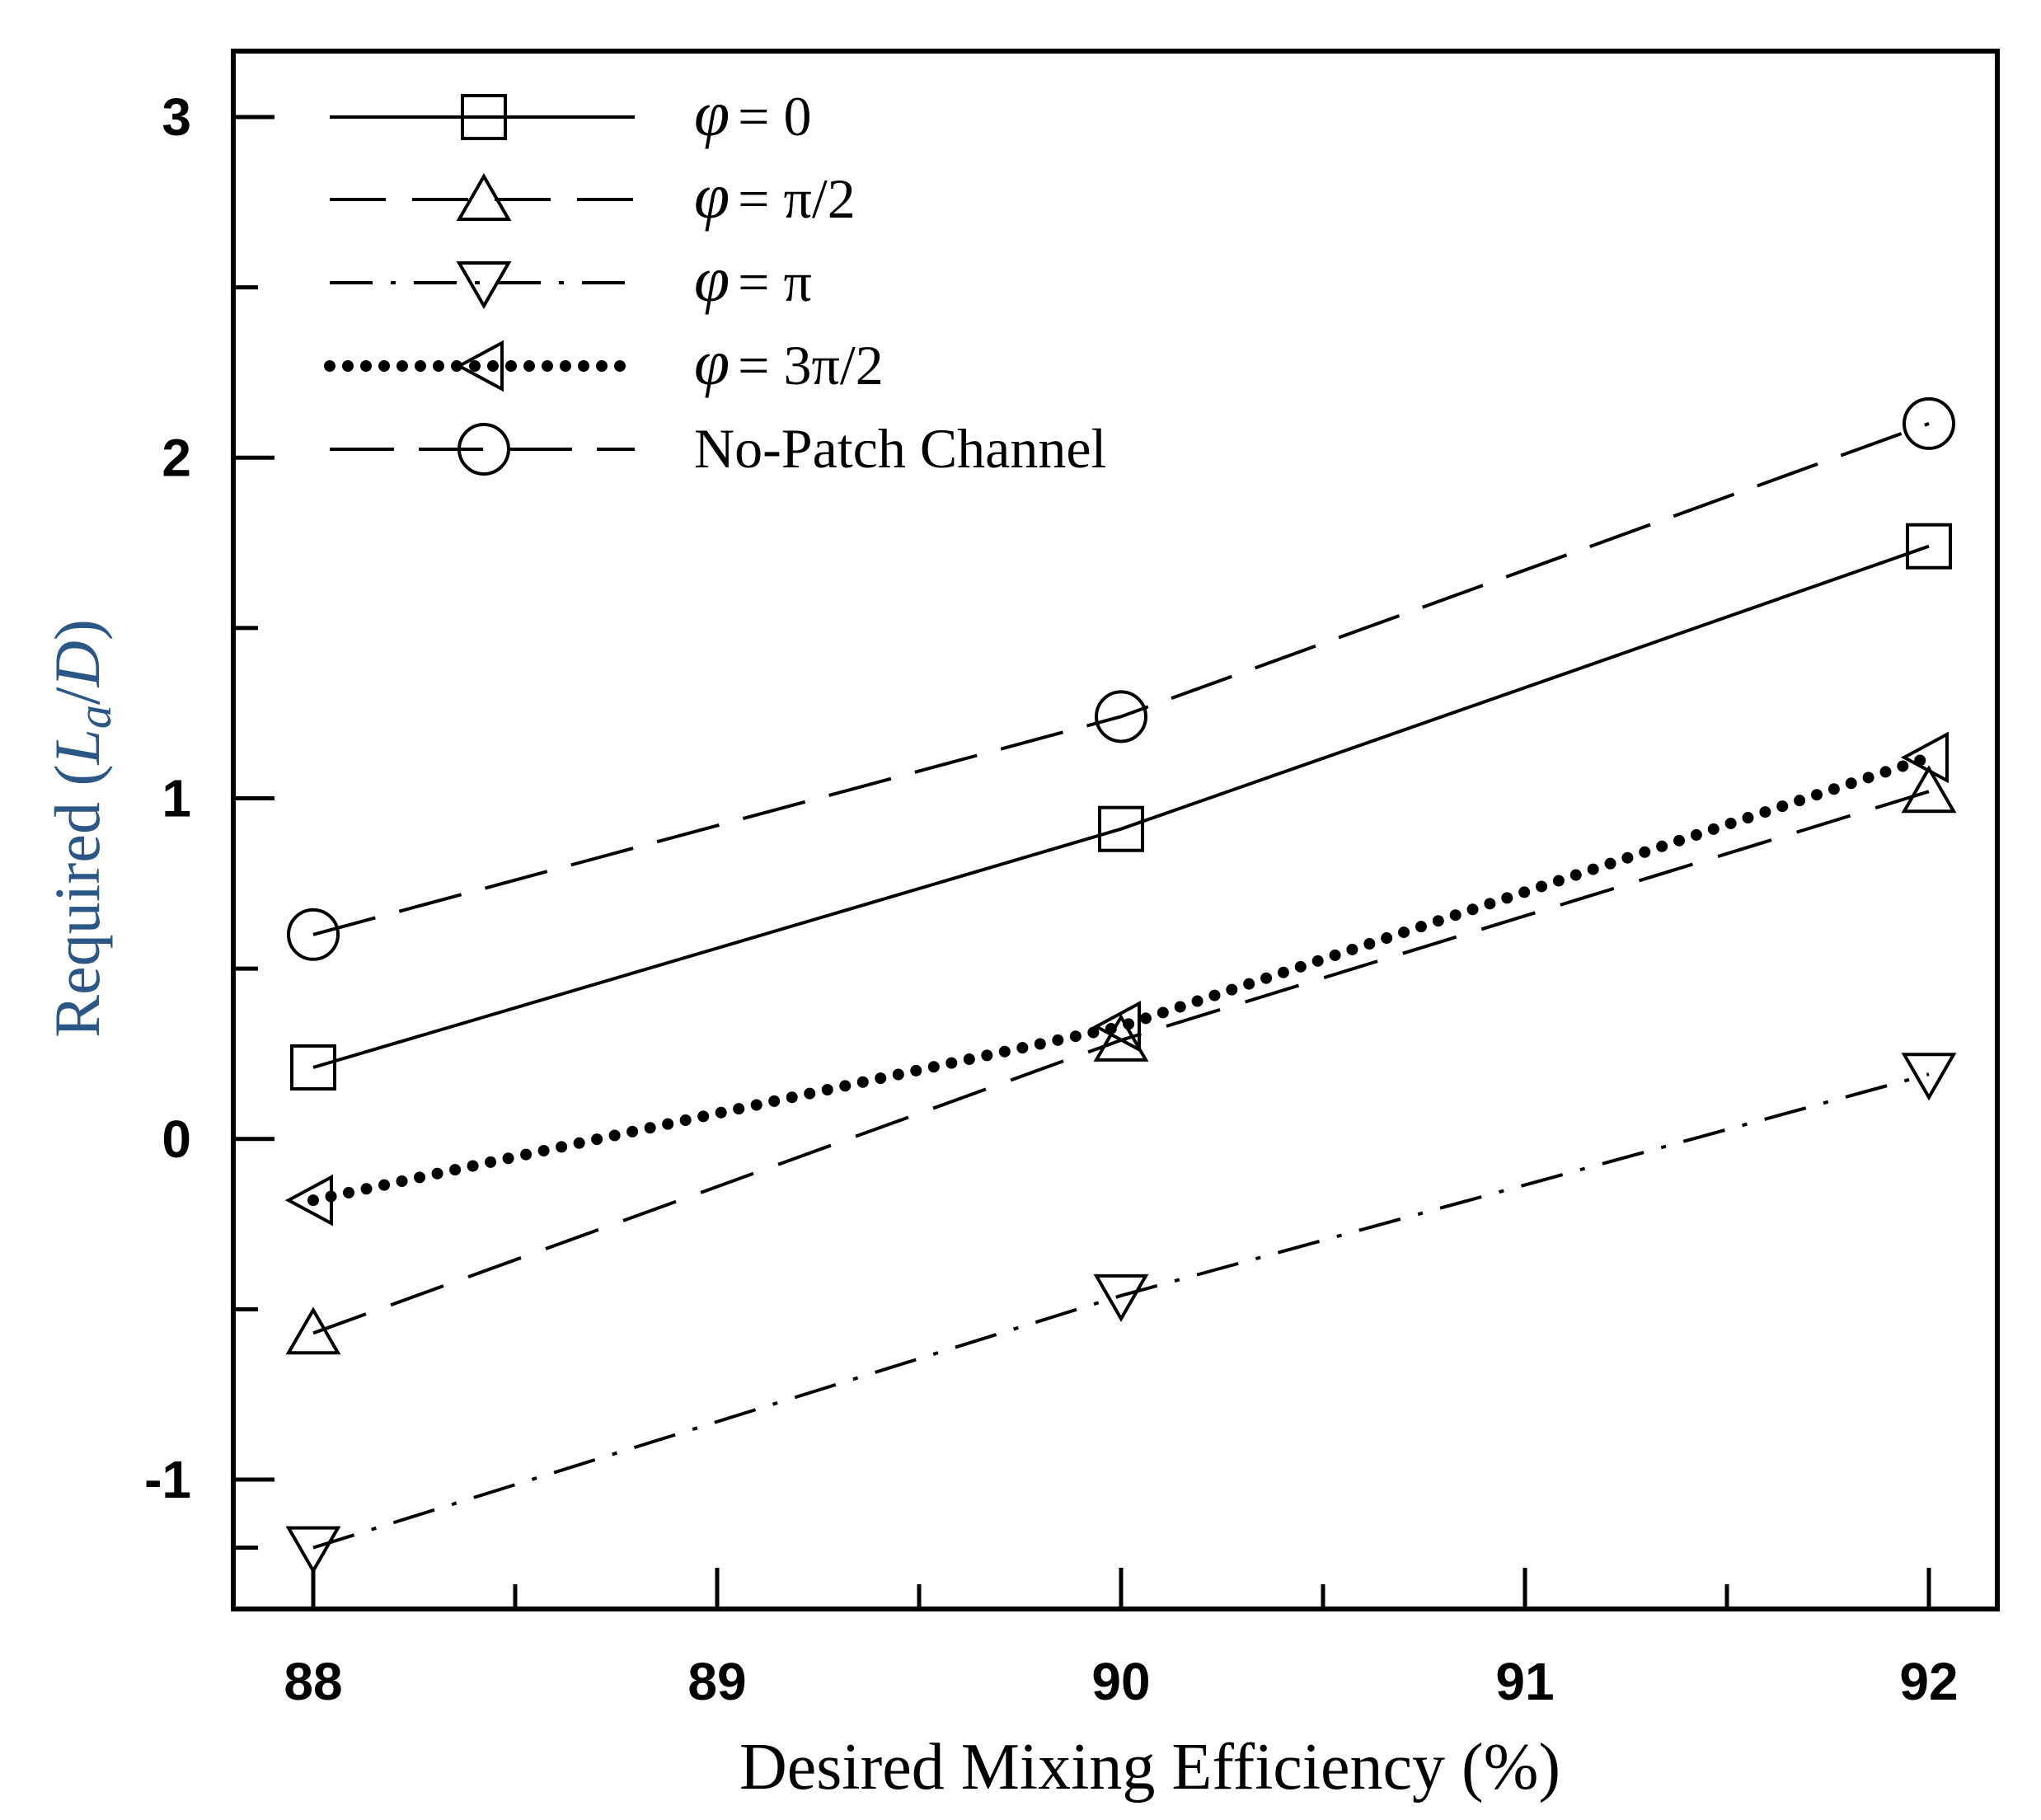 The image size is (2041, 1820). I want to click on legend-entry: φ = π/2, so click(593, 196).